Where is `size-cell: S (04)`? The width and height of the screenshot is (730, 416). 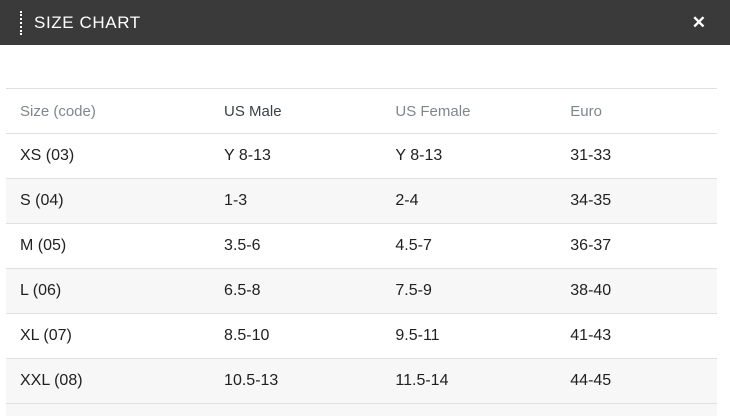 size-cell: S (04) is located at coordinates (108, 201).